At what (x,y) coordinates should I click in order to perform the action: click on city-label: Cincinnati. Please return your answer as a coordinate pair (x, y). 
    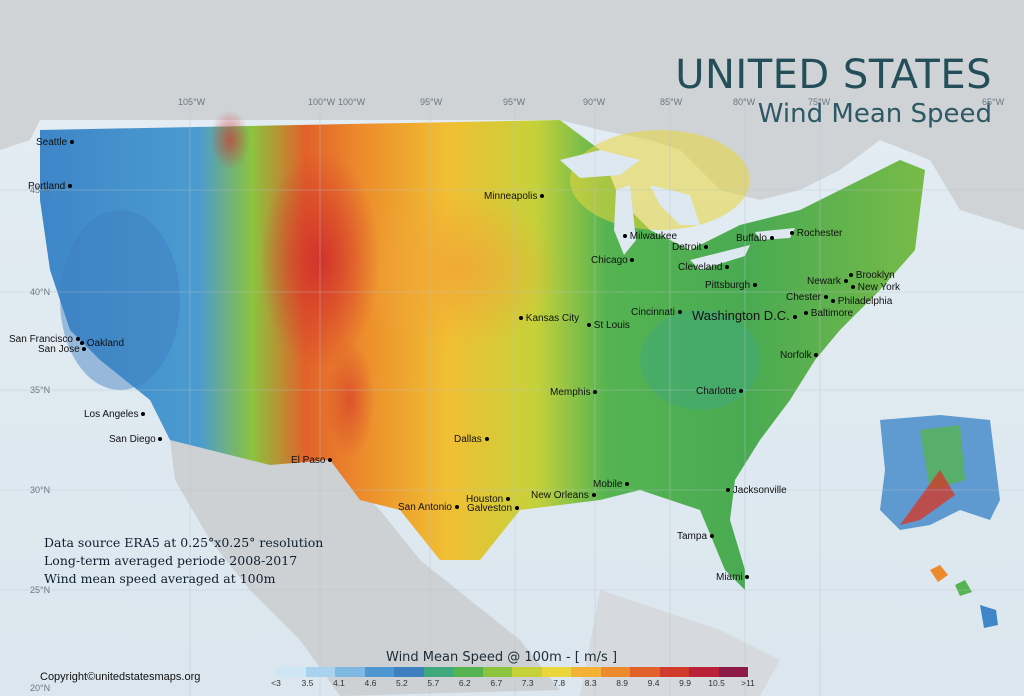
    Looking at the image, I should click on (653, 312).